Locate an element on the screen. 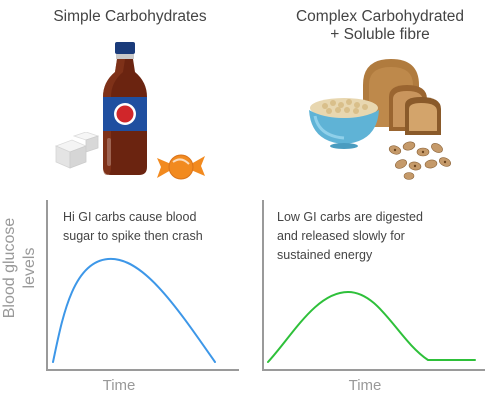 The width and height of the screenshot is (500, 404). right-y-axis is located at coordinates (263, 285).